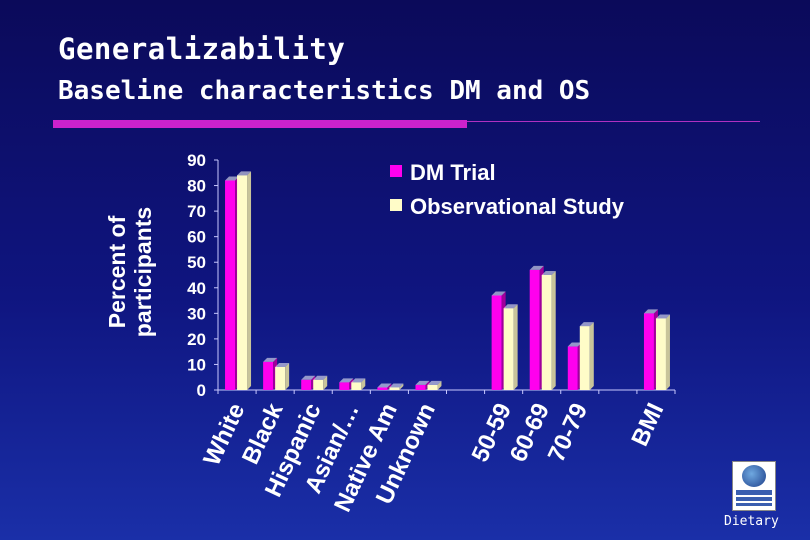 Image resolution: width=810 pixels, height=540 pixels. I want to click on chart-legend: DM Trial Observational Study, so click(507, 189).